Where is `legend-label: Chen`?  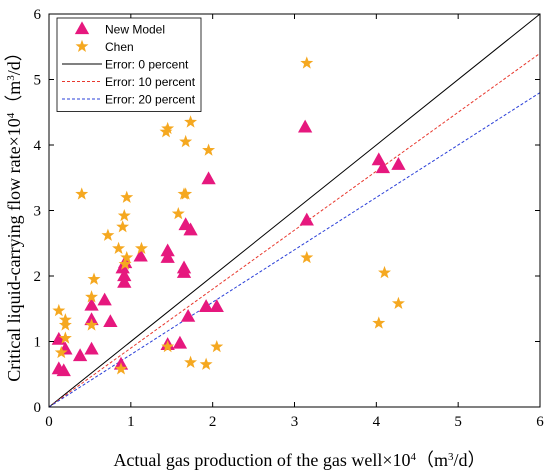 legend-label: Chen is located at coordinates (119, 47).